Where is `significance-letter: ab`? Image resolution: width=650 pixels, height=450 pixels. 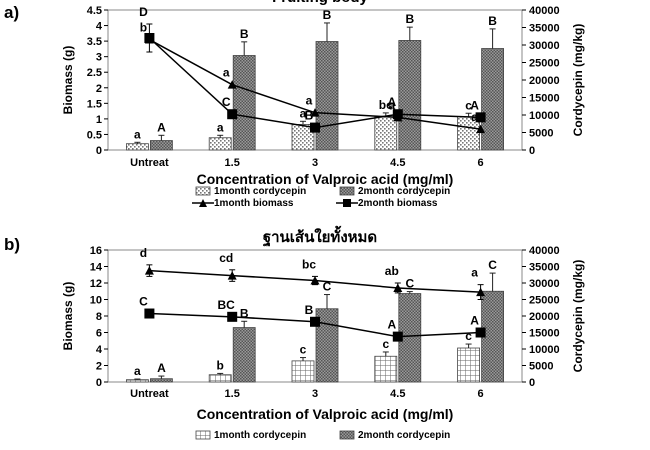 significance-letter: ab is located at coordinates (392, 271).